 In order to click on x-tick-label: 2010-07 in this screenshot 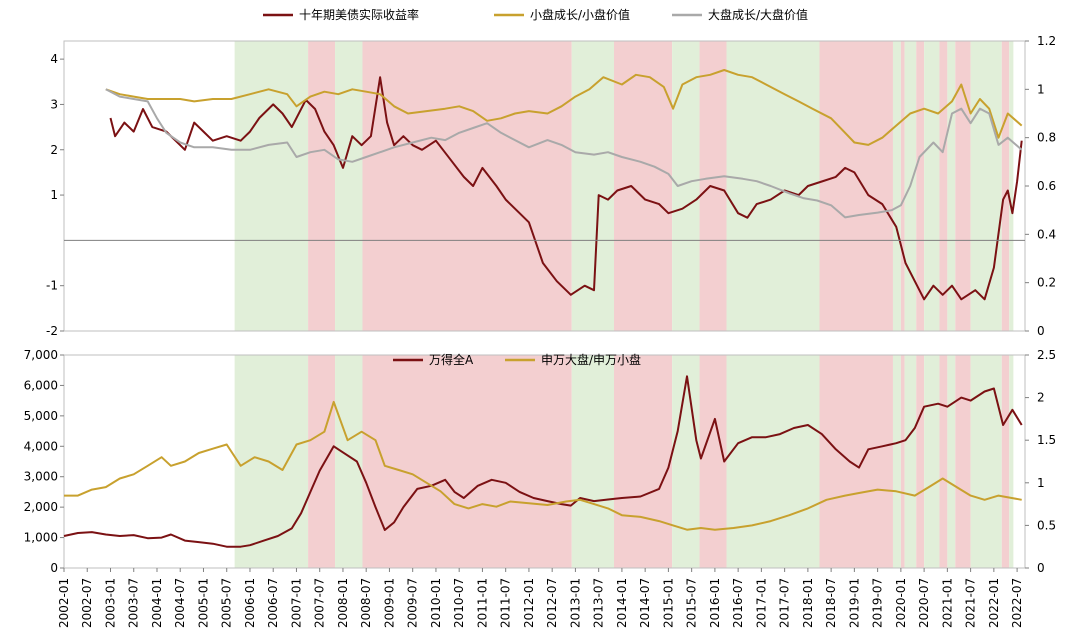, I will do `click(459, 603)`.